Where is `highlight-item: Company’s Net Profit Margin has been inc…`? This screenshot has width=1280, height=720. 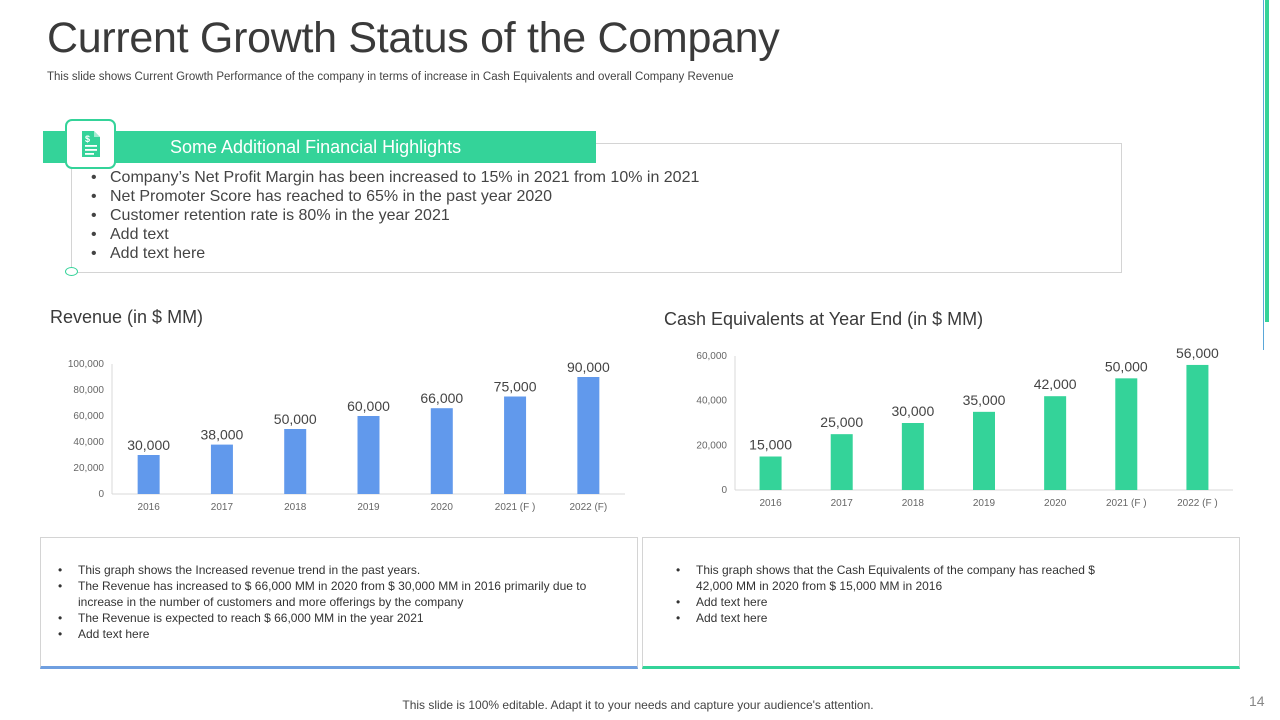 highlight-item: Company’s Net Profit Margin has been inc… is located at coordinates (395, 177).